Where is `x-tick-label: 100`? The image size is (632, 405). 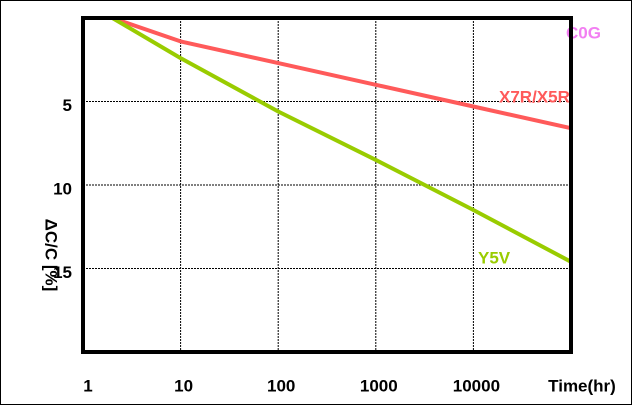 x-tick-label: 100 is located at coordinates (281, 385).